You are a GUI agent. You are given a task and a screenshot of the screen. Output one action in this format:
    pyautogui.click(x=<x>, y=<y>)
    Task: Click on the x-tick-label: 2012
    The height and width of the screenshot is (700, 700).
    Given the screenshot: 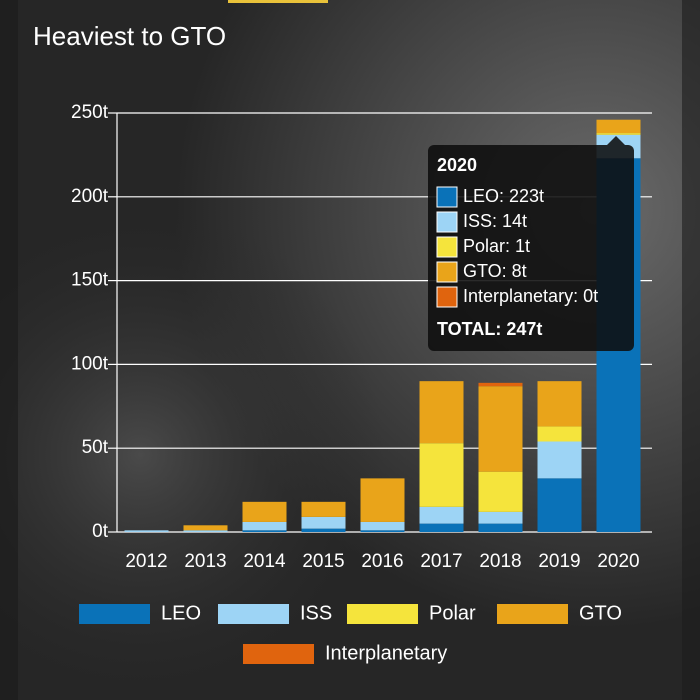 What is the action you would take?
    pyautogui.click(x=146, y=561)
    